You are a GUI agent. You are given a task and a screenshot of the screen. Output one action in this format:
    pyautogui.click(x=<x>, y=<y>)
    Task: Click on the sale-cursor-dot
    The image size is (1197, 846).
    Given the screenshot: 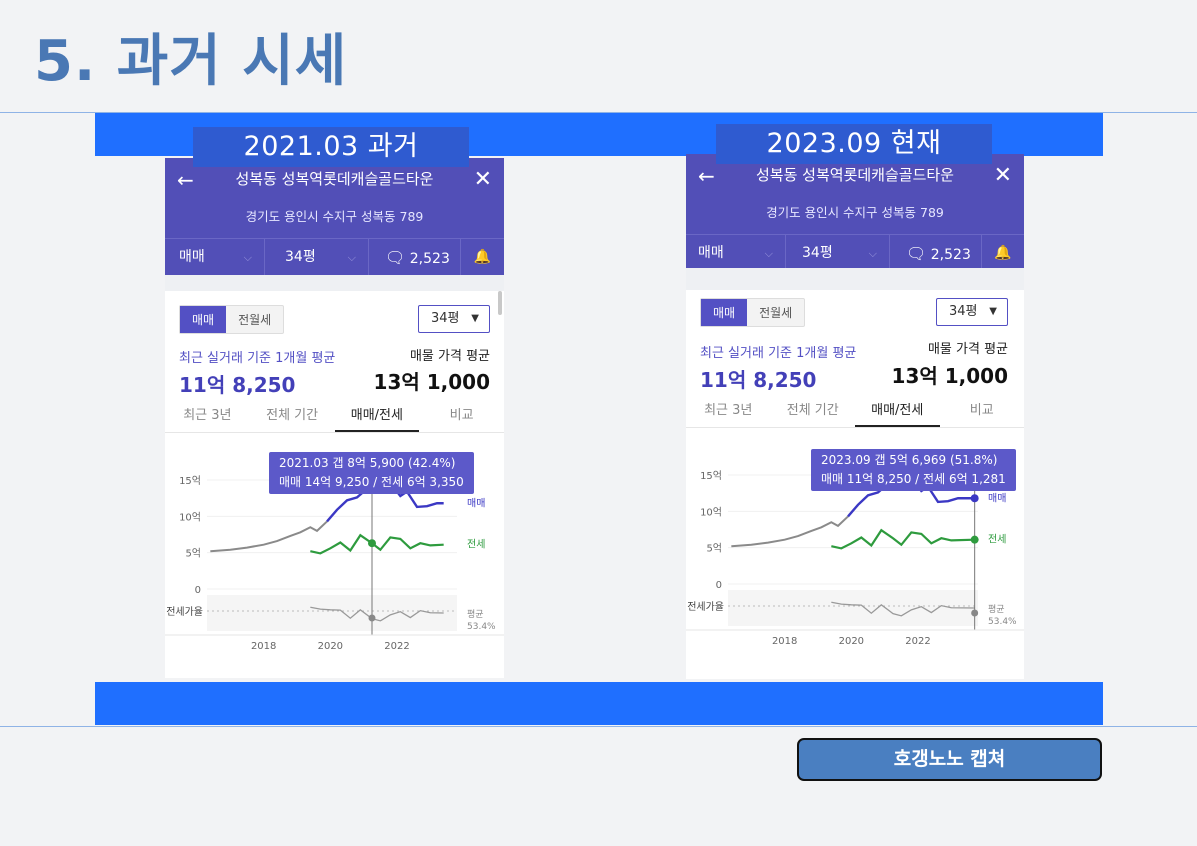 What is the action you would take?
    pyautogui.click(x=974, y=498)
    